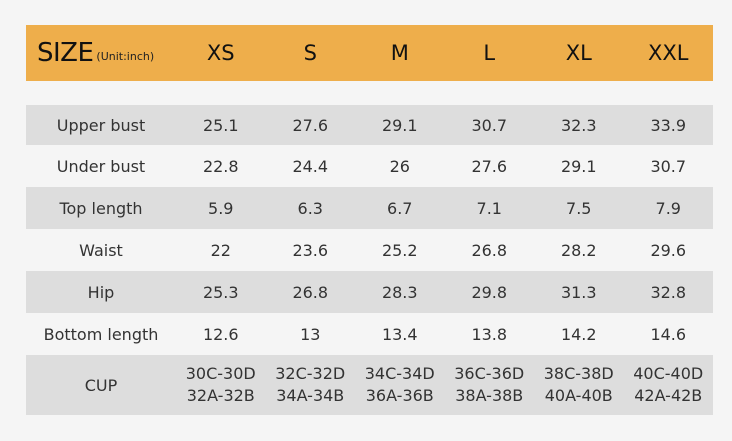  I want to click on cup-line-2: 34A-34B, so click(310, 395).